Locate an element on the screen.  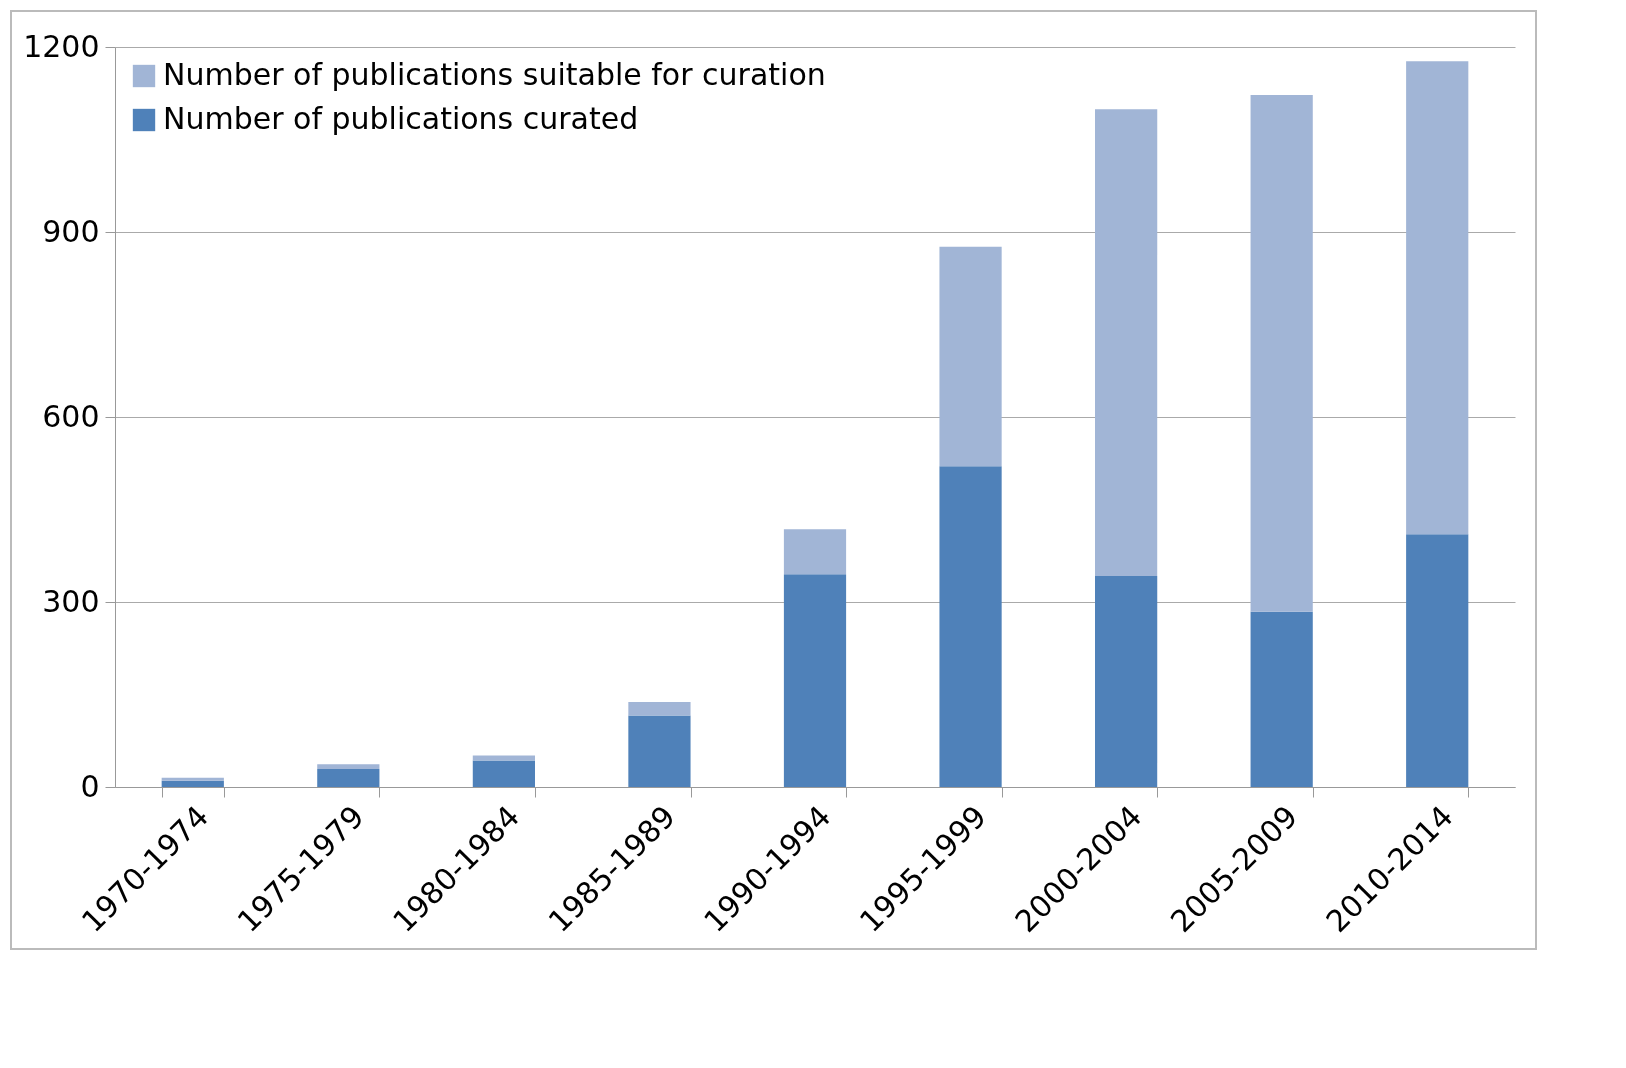
y-tick-label: 600 is located at coordinates (71, 416).